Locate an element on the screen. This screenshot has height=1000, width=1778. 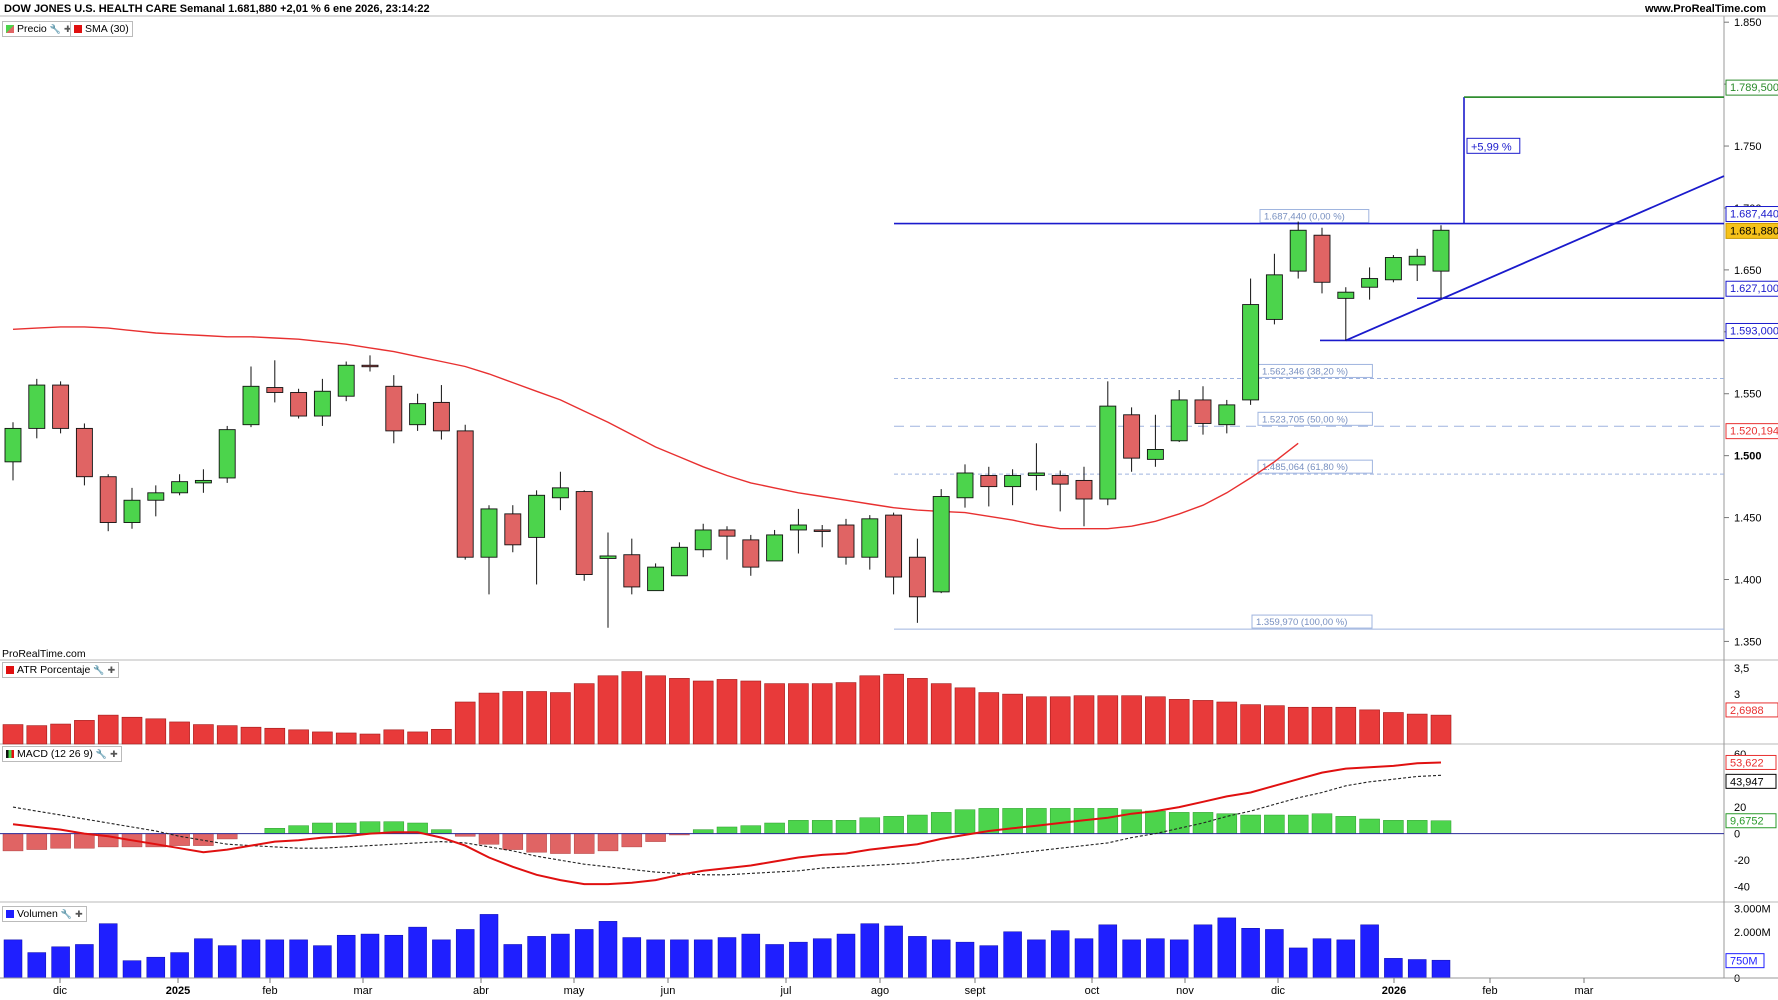
price-tick-label: 1.850 is located at coordinates (1748, 23).